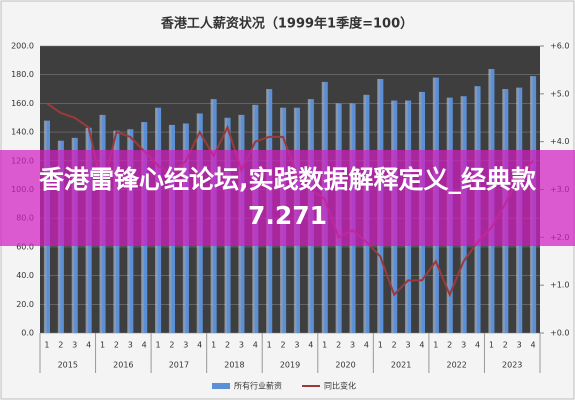  What do you see at coordinates (258, 386) in the screenshot?
I see `legend-label: 所有行业薪资` at bounding box center [258, 386].